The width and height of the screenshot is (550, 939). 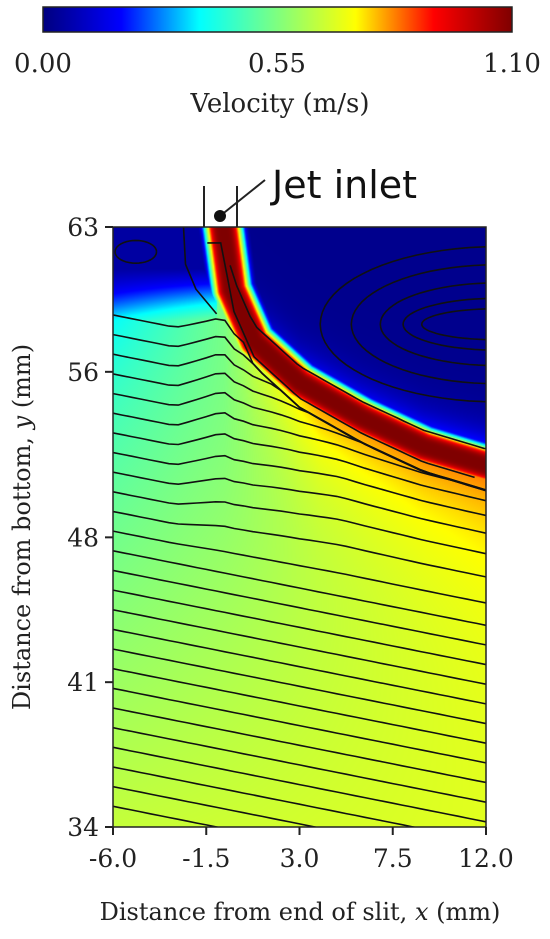 What do you see at coordinates (277, 19) in the screenshot?
I see `colorbar` at bounding box center [277, 19].